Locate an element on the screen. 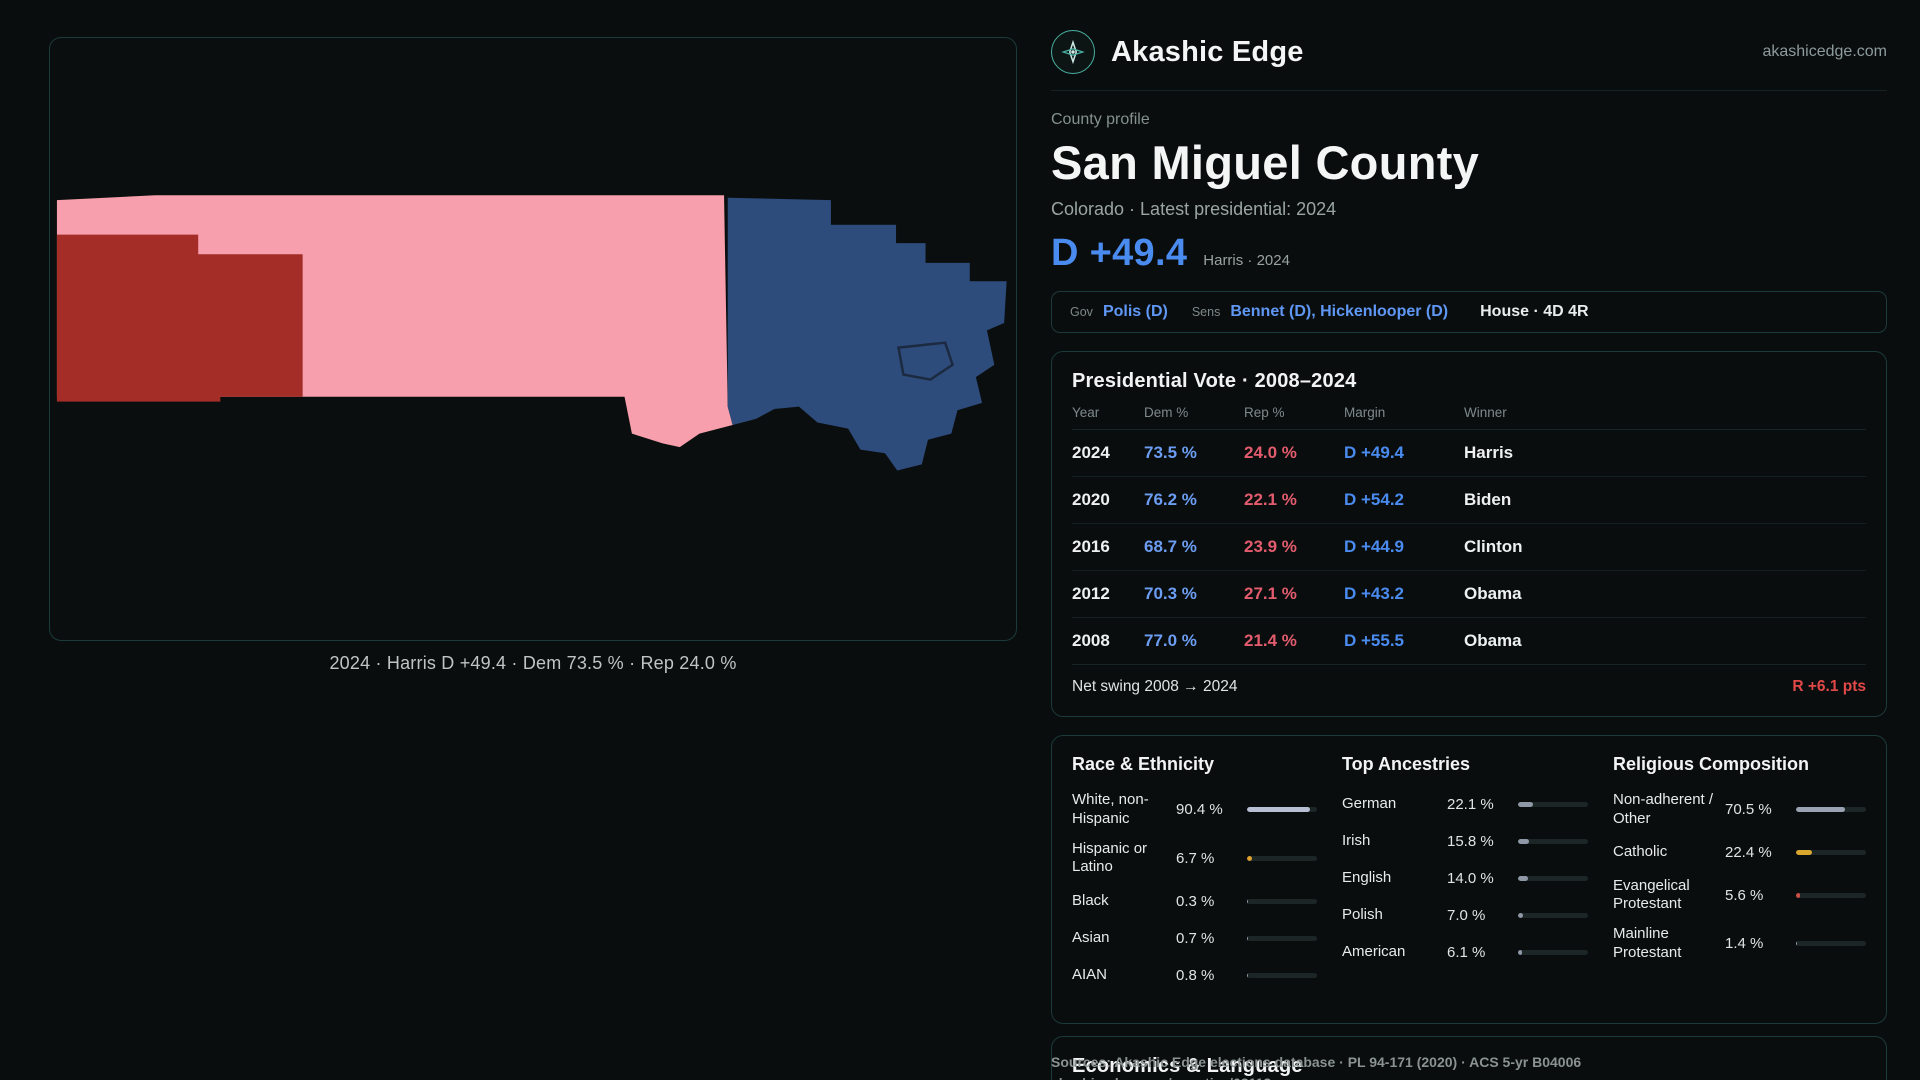  cell-margin: D +54.2 is located at coordinates (1374, 499).